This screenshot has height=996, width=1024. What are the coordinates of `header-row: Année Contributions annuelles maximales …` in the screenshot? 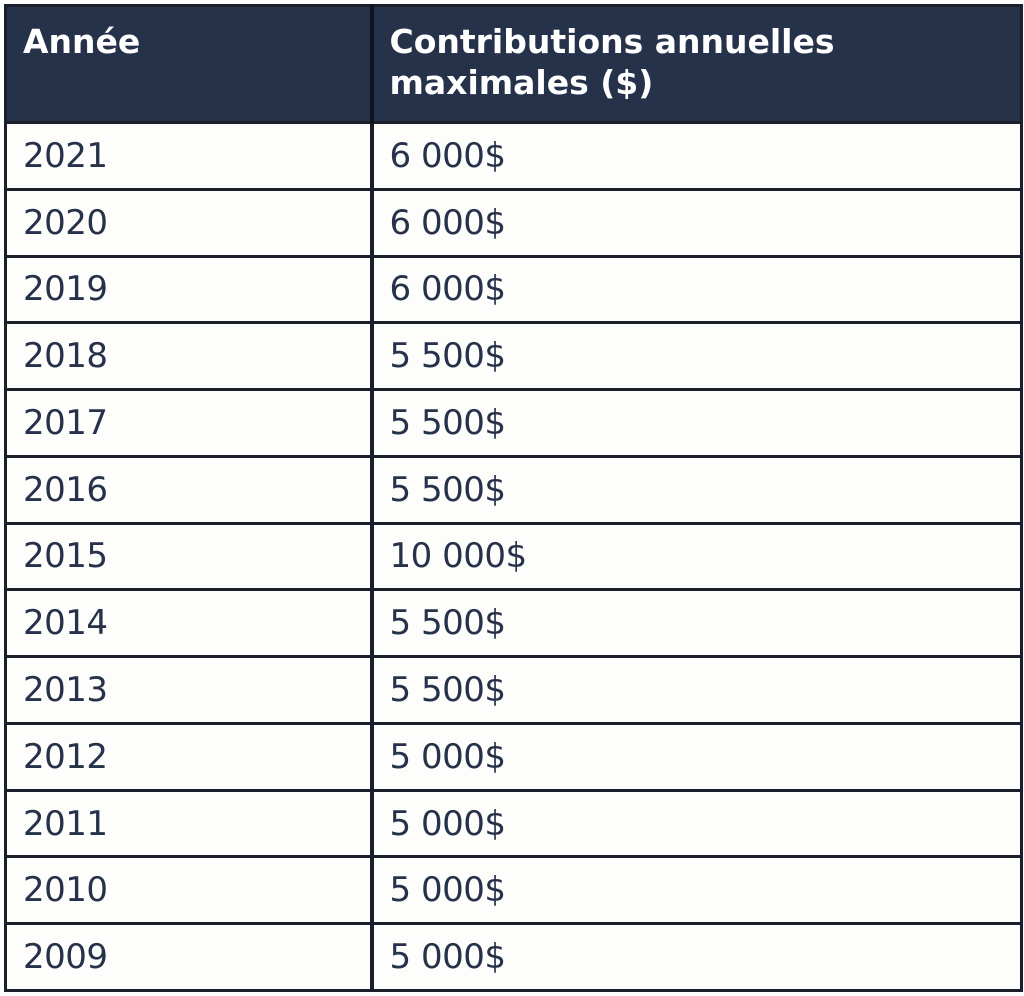 It's located at (513, 64).